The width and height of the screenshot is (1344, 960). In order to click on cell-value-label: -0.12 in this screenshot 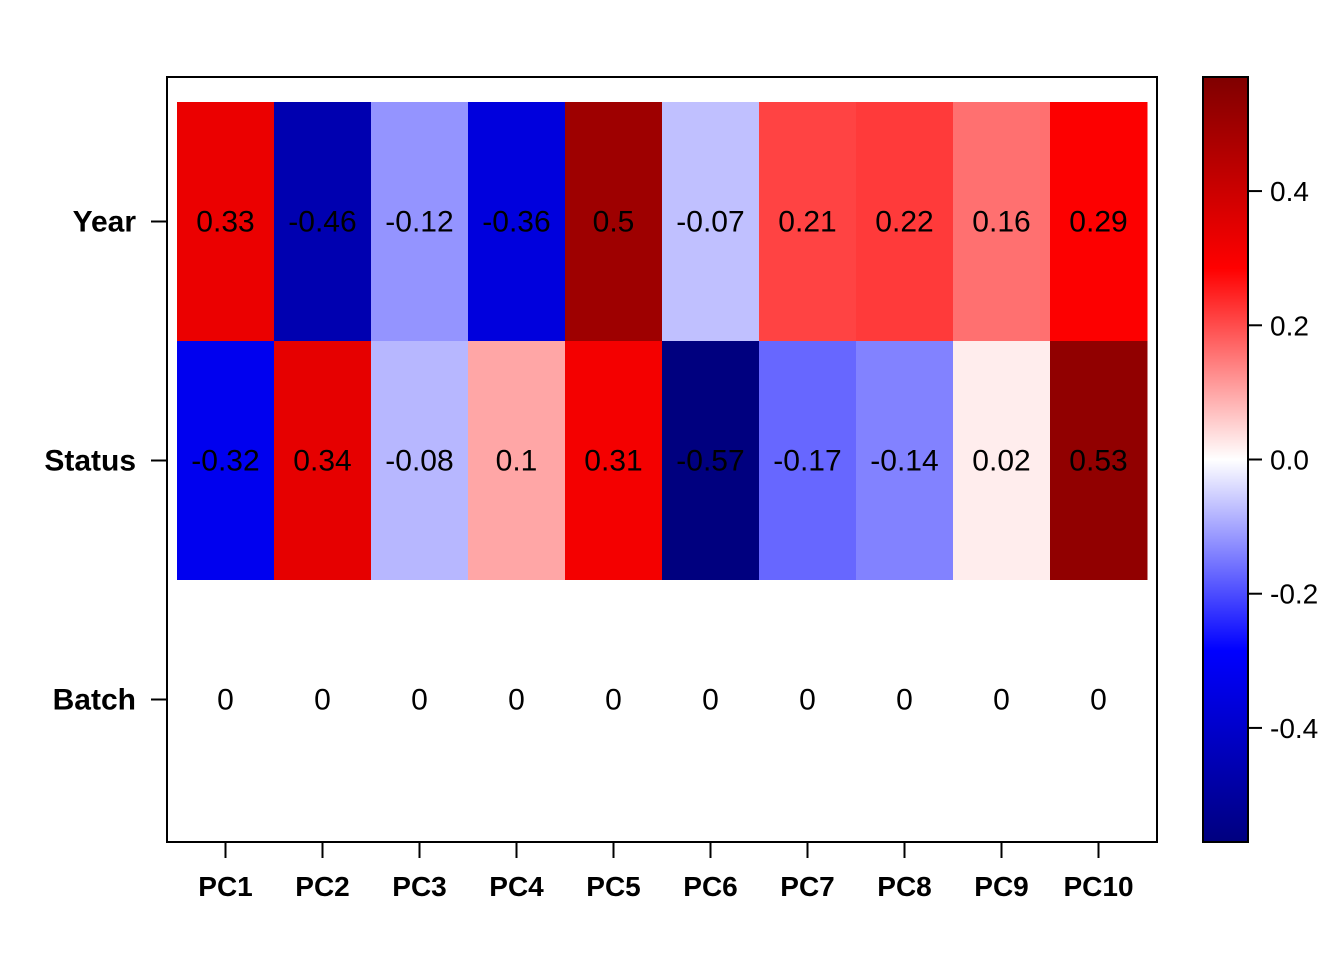, I will do `click(419, 222)`.